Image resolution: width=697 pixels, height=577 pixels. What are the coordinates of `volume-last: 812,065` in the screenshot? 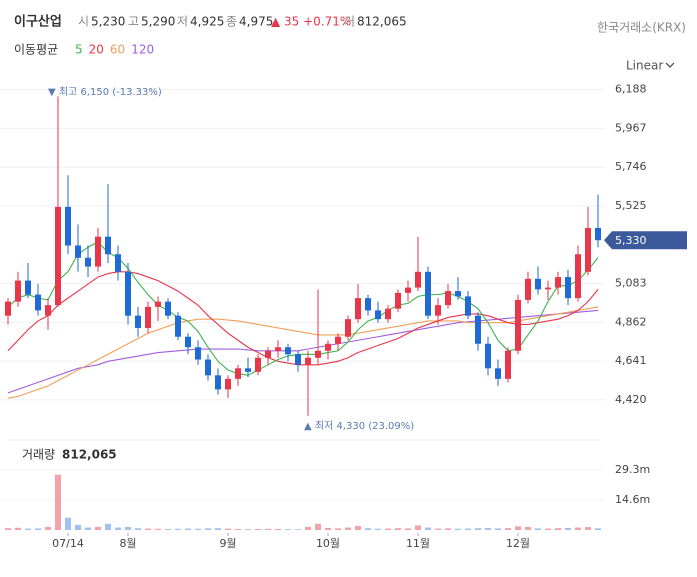 It's located at (89, 455).